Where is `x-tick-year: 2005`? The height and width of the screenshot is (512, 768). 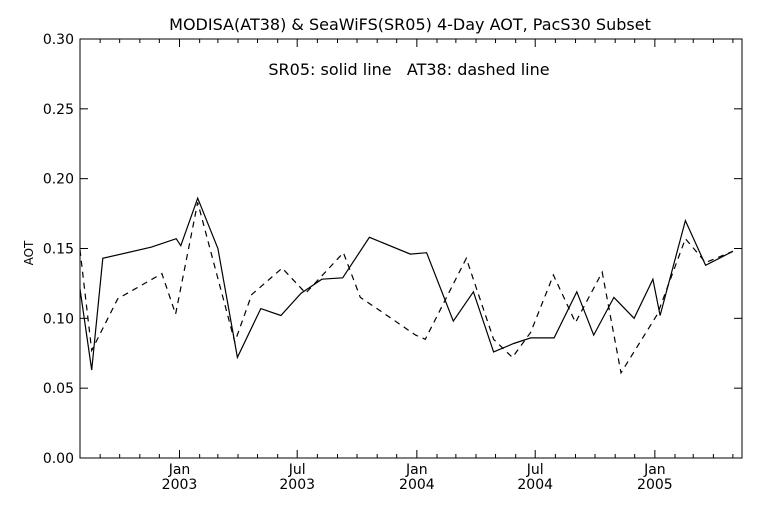
x-tick-year: 2005 is located at coordinates (655, 485).